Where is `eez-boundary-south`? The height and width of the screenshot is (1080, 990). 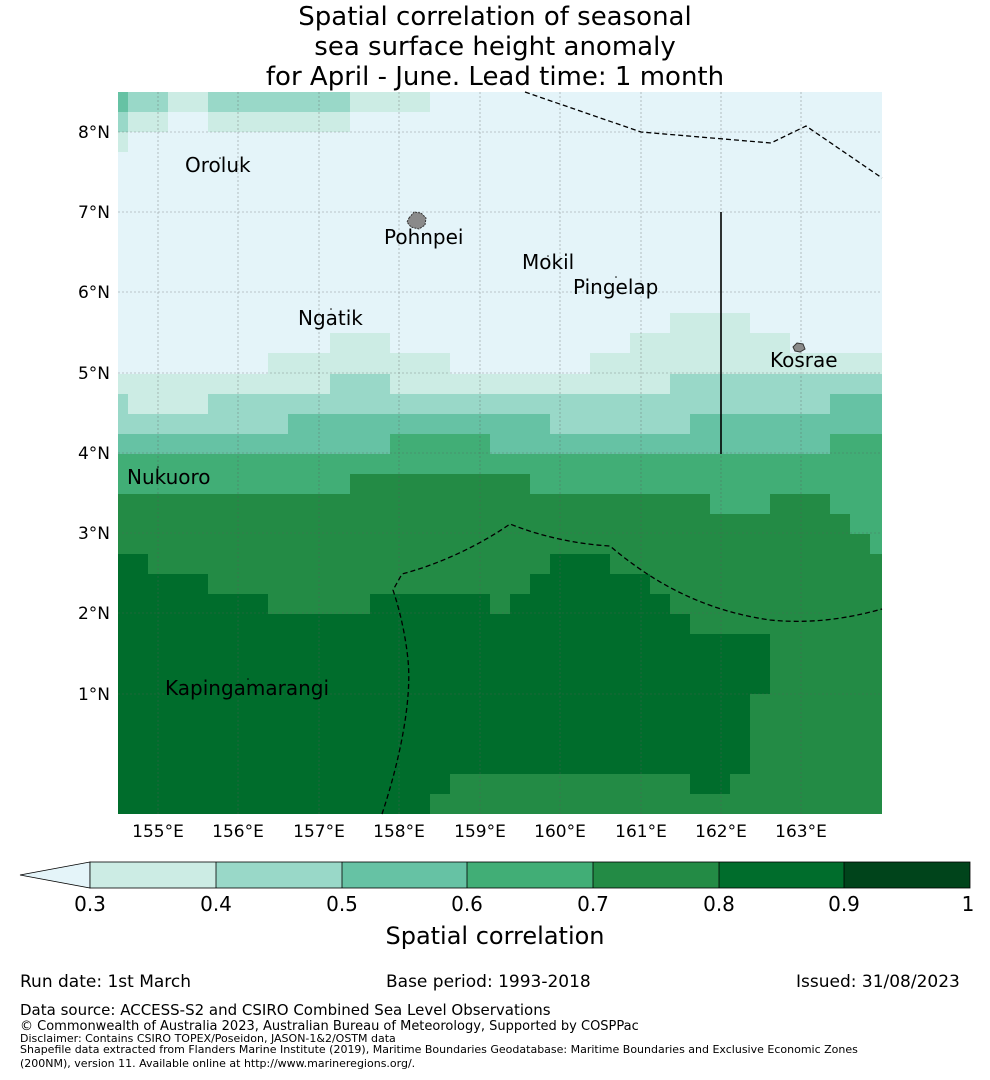 eez-boundary-south is located at coordinates (632, 669).